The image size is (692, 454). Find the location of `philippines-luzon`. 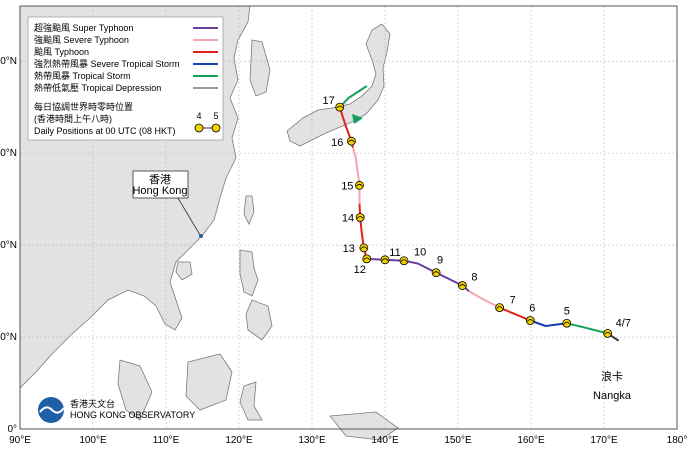

philippines-luzon is located at coordinates (249, 273).